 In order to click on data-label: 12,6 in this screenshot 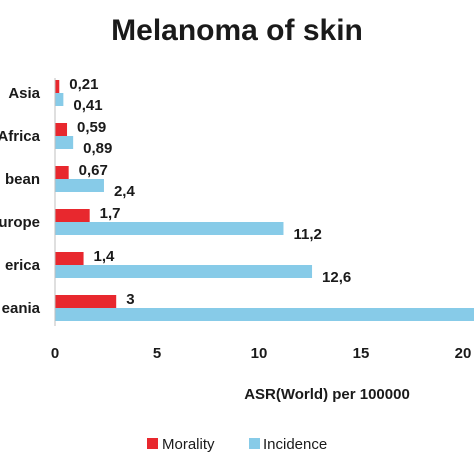, I will do `click(336, 277)`.